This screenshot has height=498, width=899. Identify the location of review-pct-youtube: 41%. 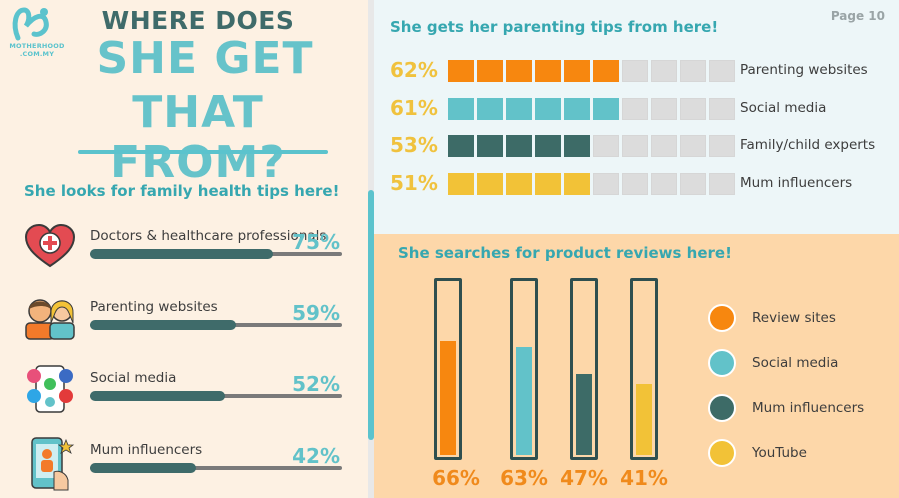
(644, 478).